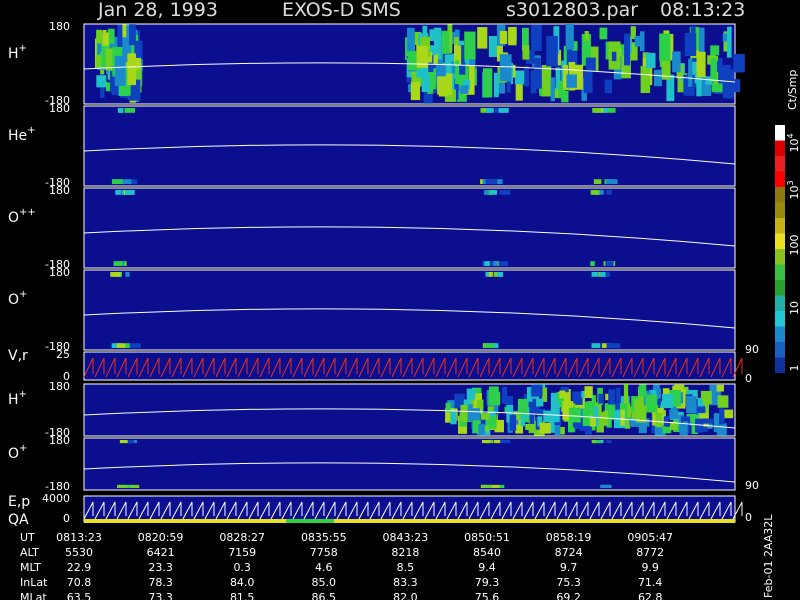  Describe the element at coordinates (569, 552) in the screenshot. I see `row-value: 8724` at that location.